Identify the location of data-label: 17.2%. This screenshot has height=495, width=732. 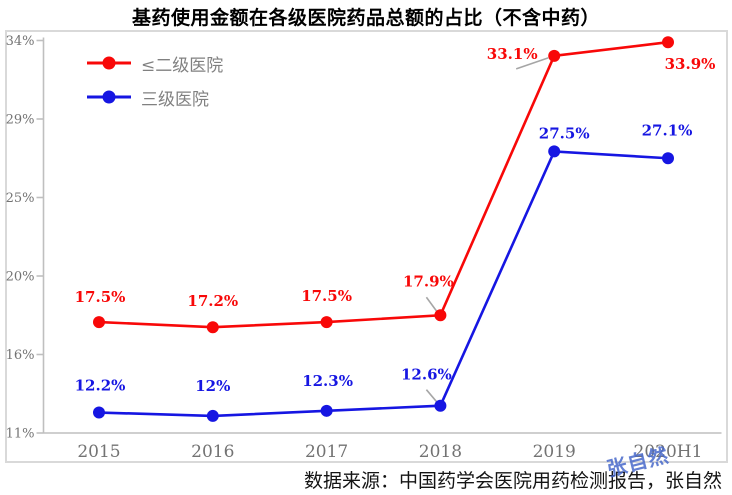
(212, 301).